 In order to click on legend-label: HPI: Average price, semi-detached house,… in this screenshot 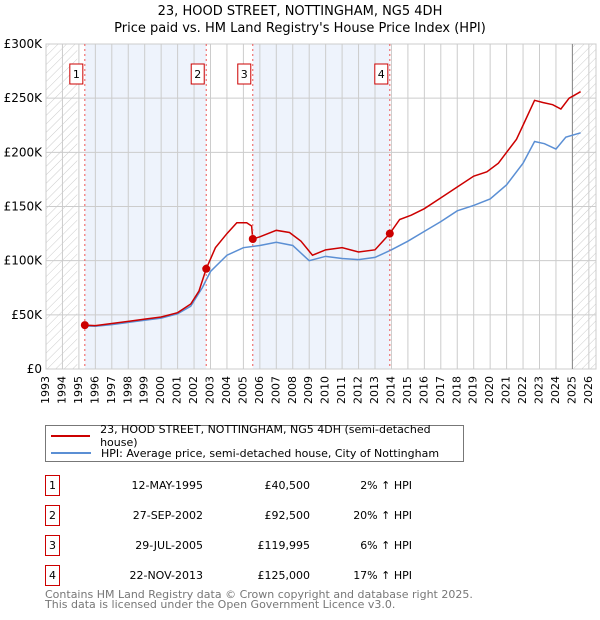, I will do `click(270, 453)`.